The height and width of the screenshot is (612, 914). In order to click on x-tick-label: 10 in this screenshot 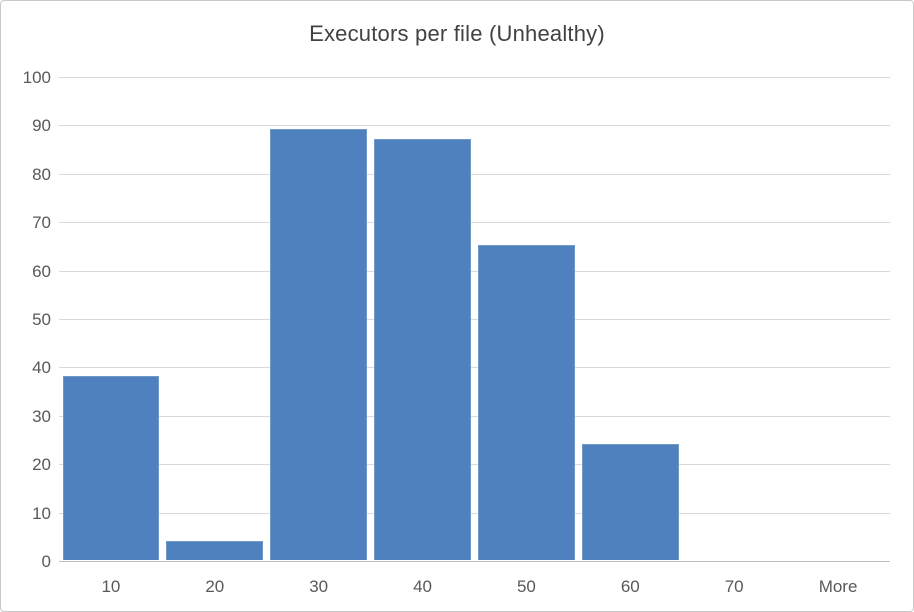, I will do `click(111, 586)`.